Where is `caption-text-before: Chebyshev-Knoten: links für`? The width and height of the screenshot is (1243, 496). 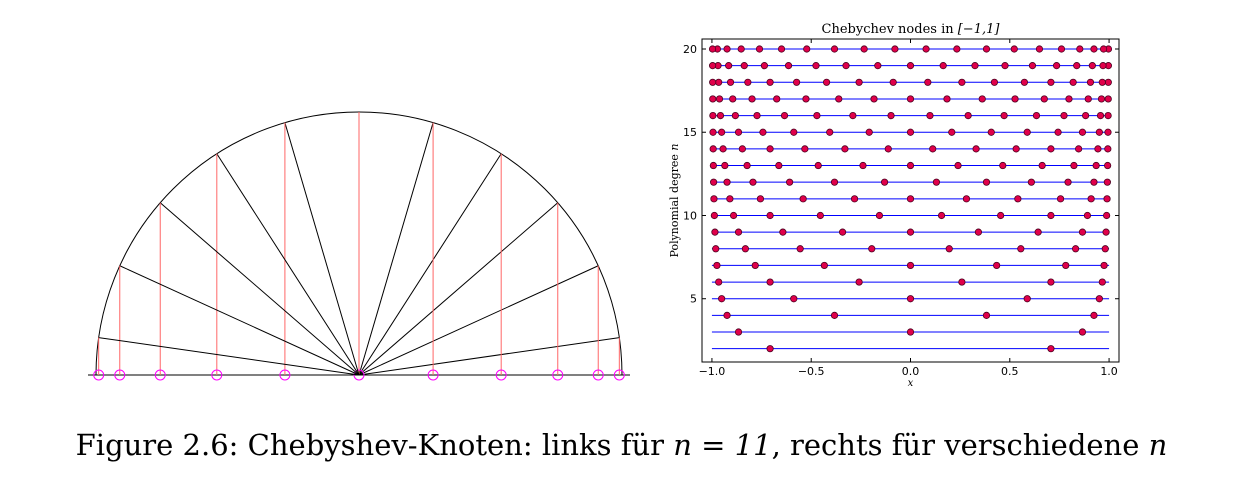
caption-text-before: Chebyshev-Knoten: links für is located at coordinates (456, 445).